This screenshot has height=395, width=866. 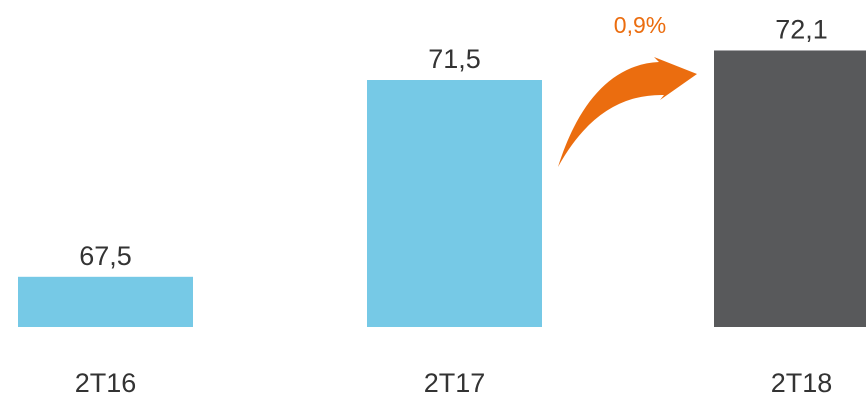 I want to click on growth-percentage-label: 0,9%, so click(x=640, y=25).